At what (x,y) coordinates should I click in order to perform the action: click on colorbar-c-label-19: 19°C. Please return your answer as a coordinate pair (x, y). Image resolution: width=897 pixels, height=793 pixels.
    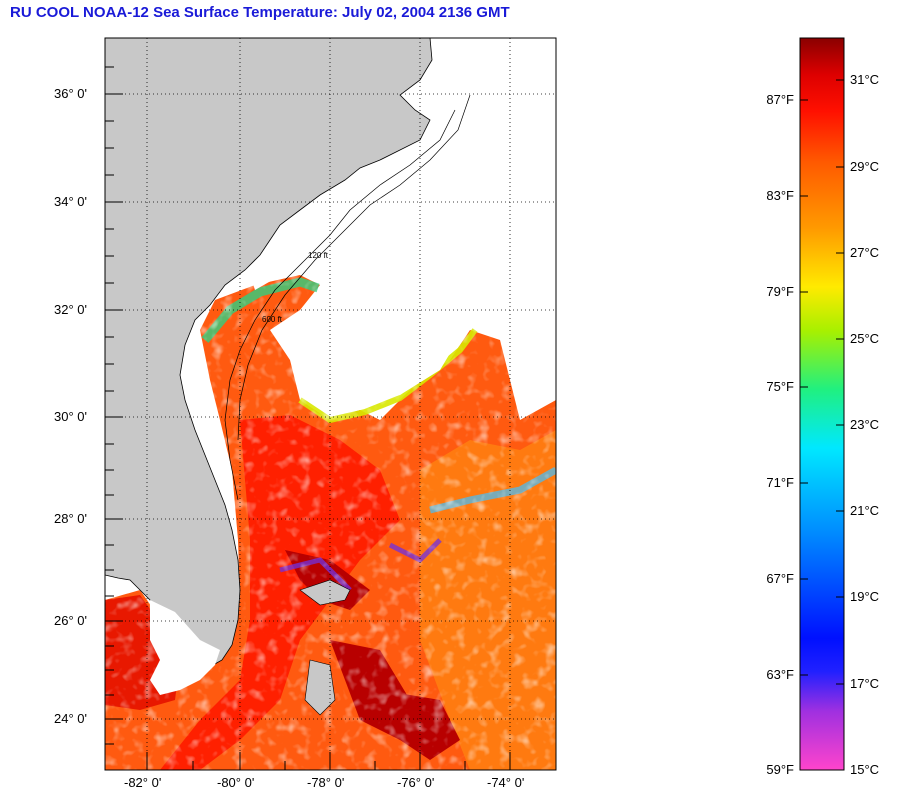
    Looking at the image, I should click on (865, 596).